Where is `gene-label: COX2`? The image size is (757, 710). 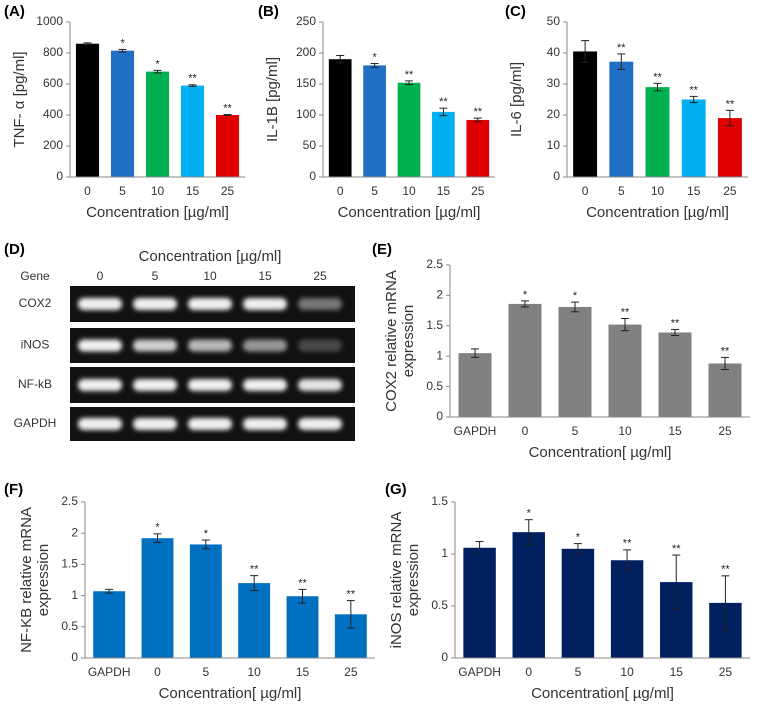 gene-label: COX2 is located at coordinates (35, 303).